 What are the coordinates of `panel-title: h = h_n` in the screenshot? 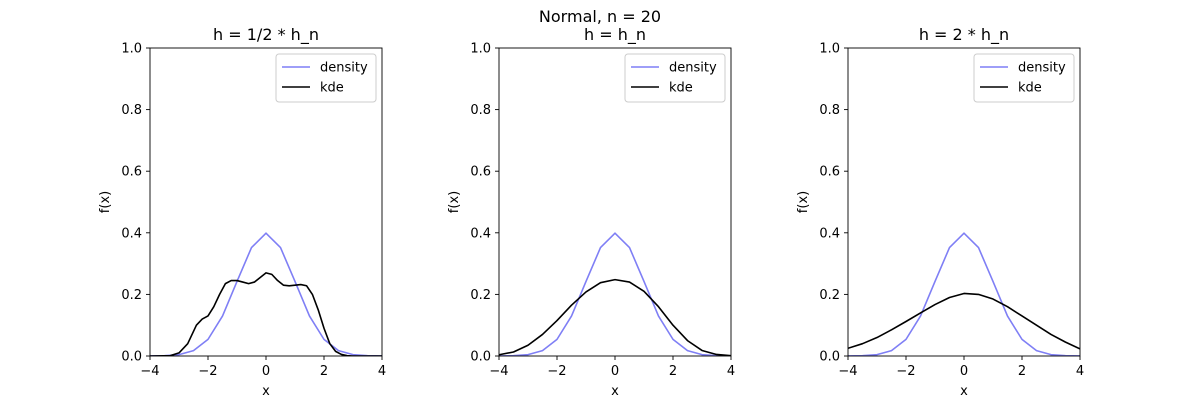 It's located at (615, 35).